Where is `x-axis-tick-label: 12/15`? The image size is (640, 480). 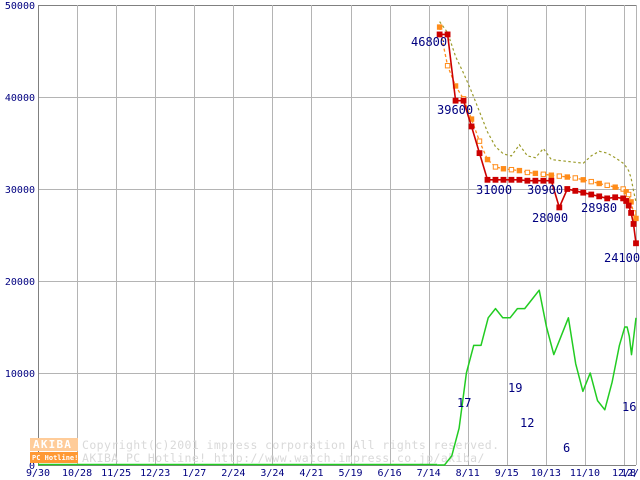
x-axis-tick-label: 12/15 is located at coordinates (630, 473).